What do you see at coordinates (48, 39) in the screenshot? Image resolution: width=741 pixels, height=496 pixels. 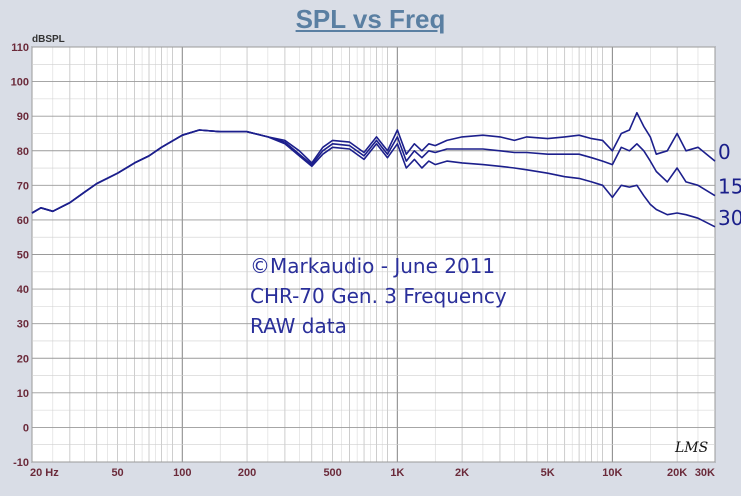 I see `y-axis-label: dBSPL` at bounding box center [48, 39].